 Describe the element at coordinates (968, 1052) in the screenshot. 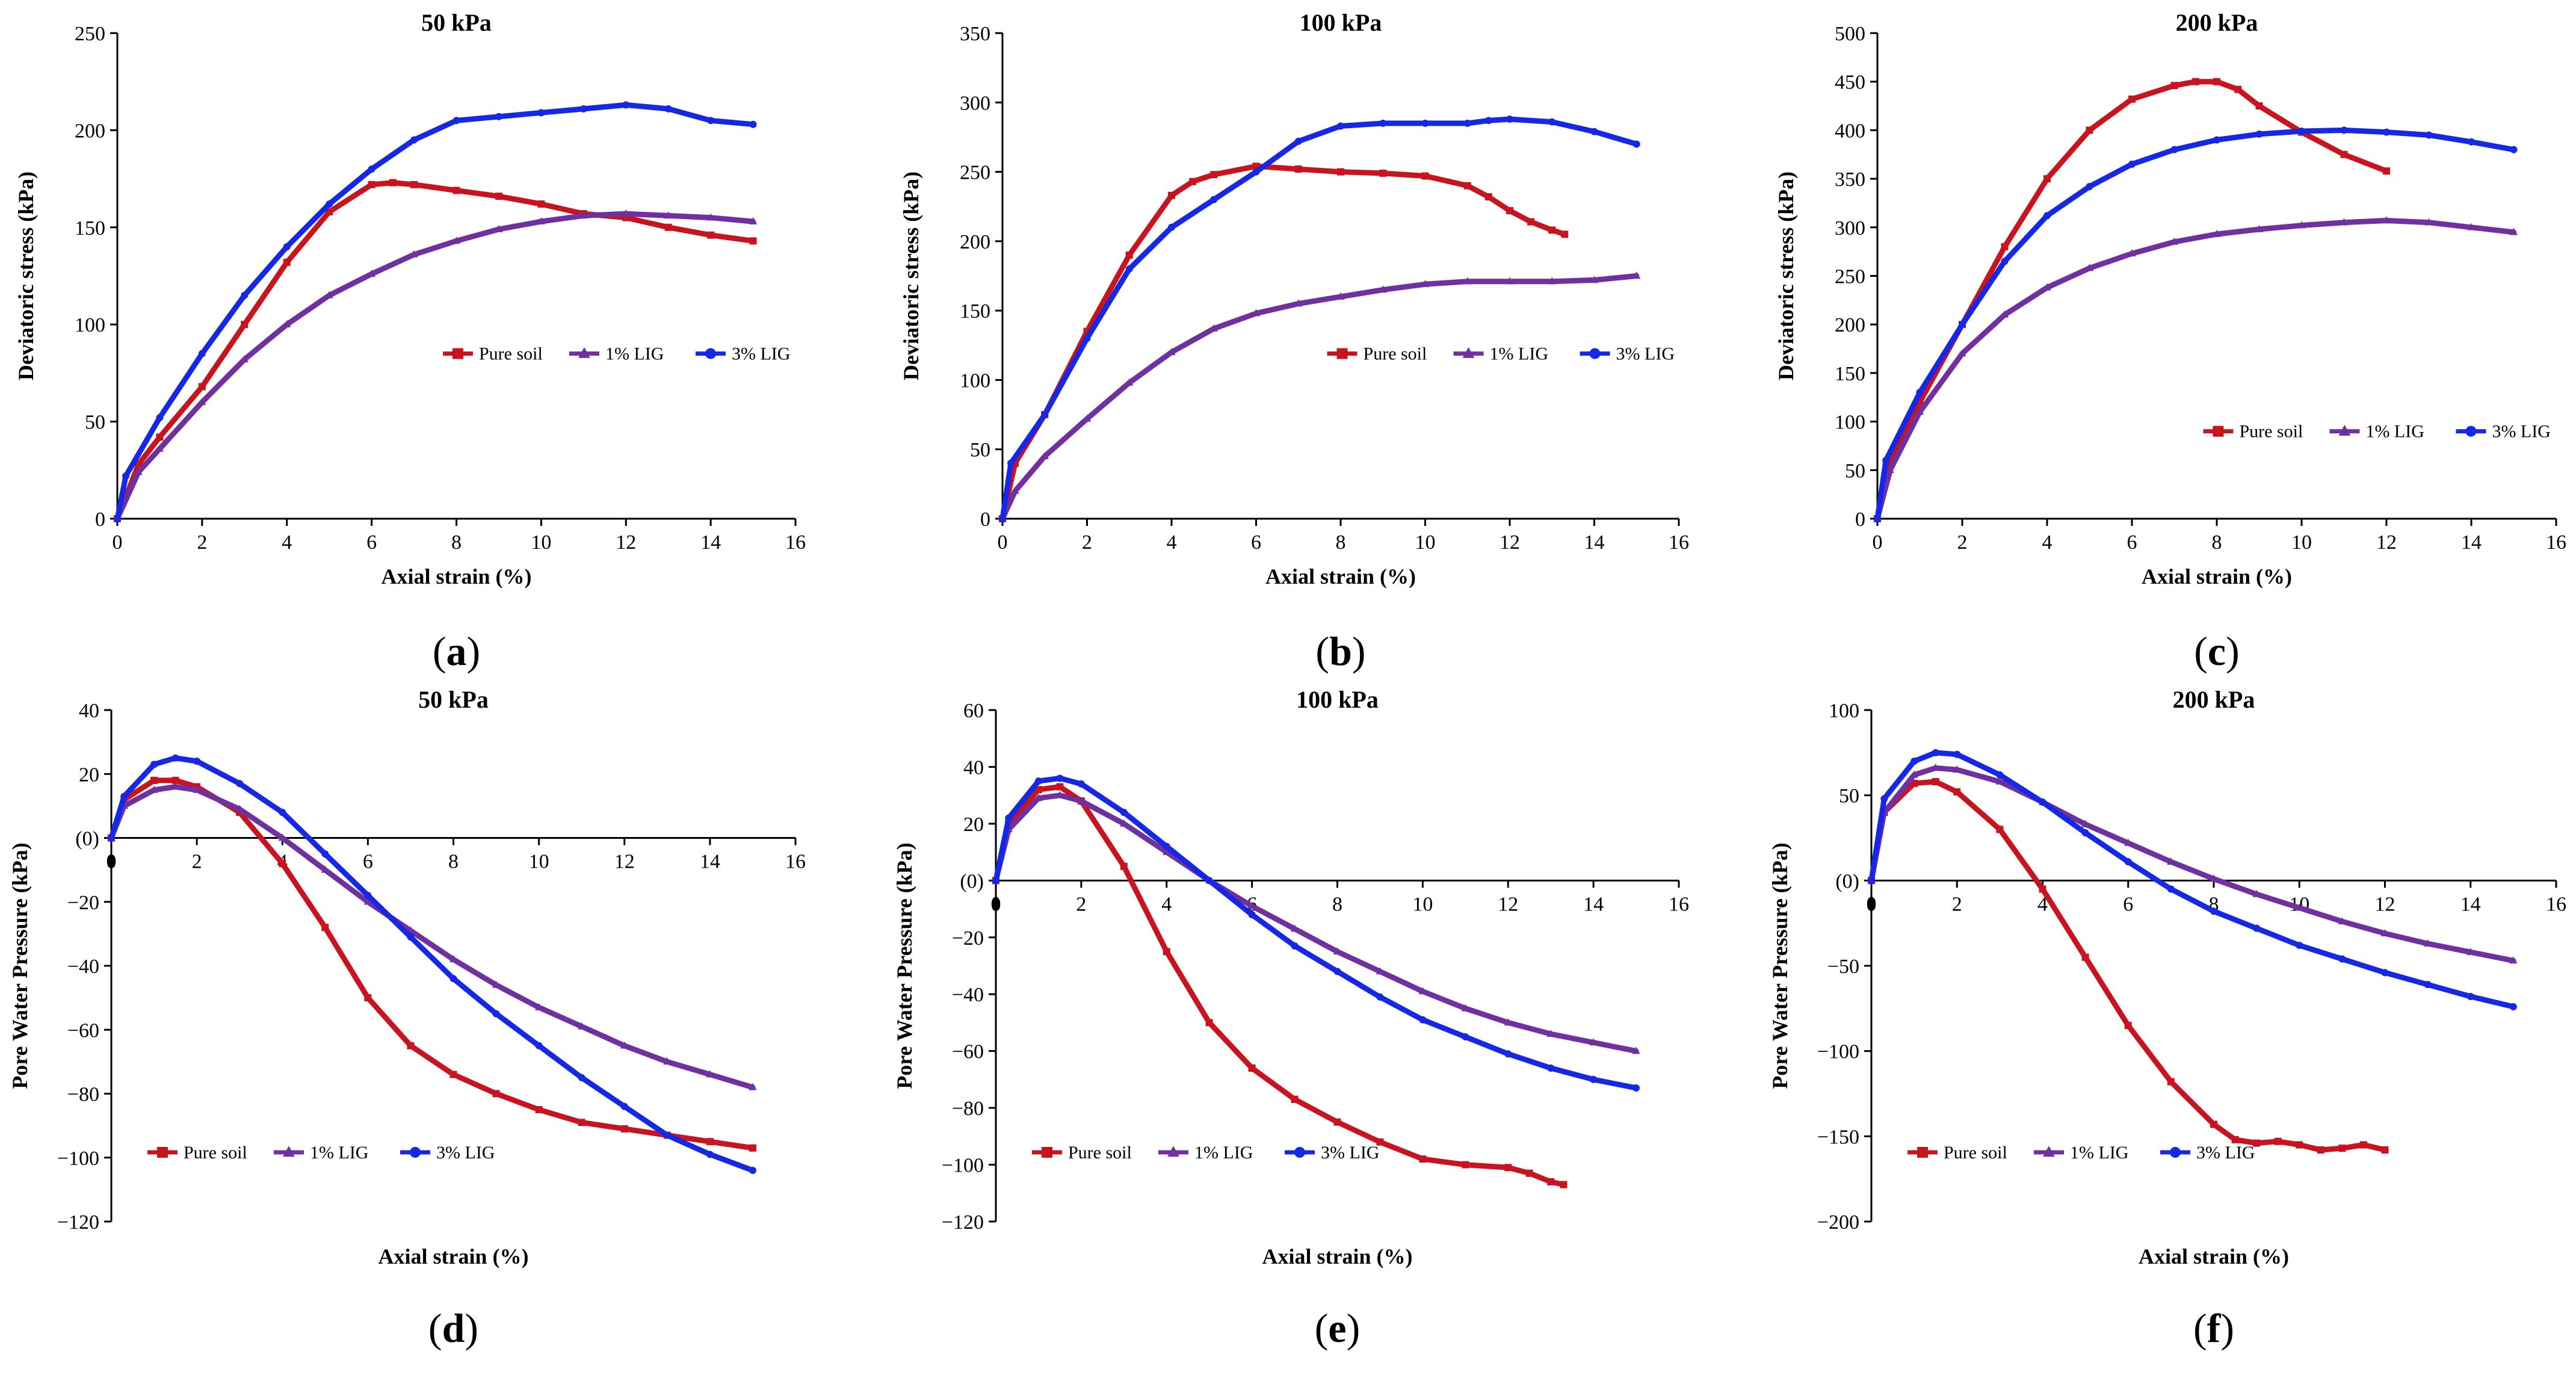

I see `y-tick-label: −60` at that location.